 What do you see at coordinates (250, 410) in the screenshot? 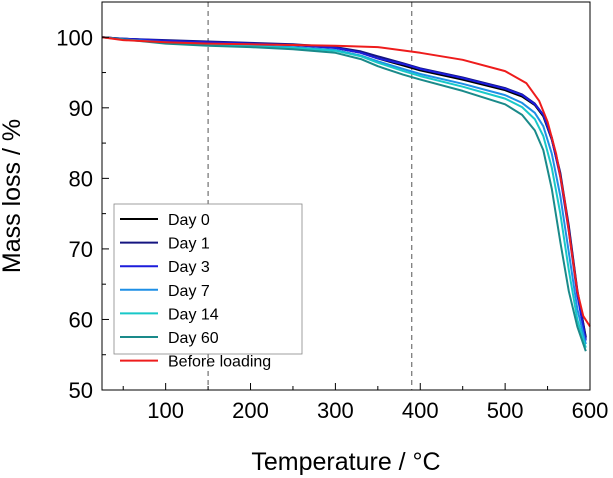
I see `x-tick-label: 200` at bounding box center [250, 410].